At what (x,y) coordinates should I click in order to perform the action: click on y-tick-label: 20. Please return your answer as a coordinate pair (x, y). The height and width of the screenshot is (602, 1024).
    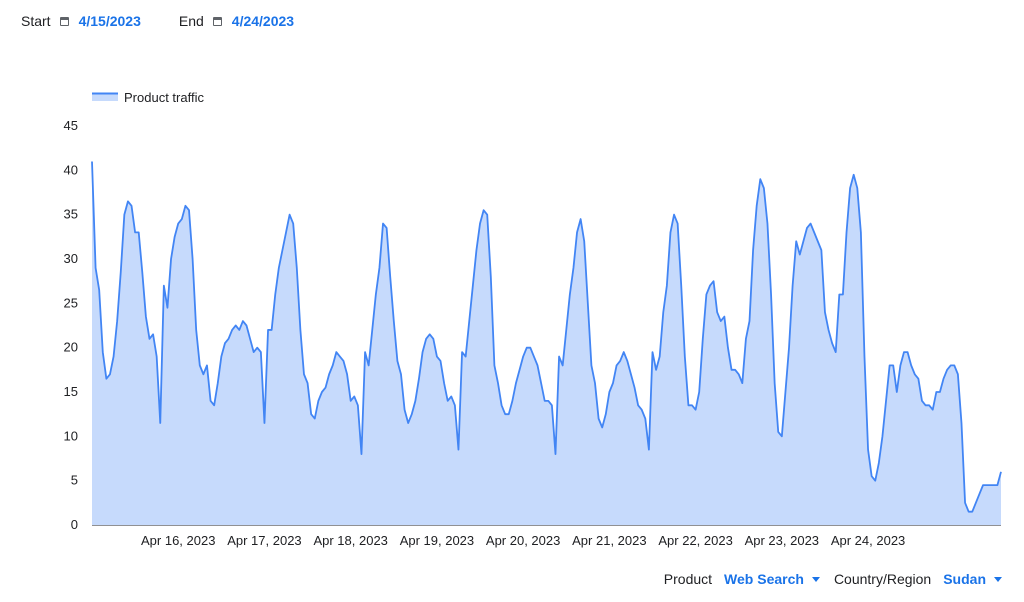
    Looking at the image, I should click on (71, 347).